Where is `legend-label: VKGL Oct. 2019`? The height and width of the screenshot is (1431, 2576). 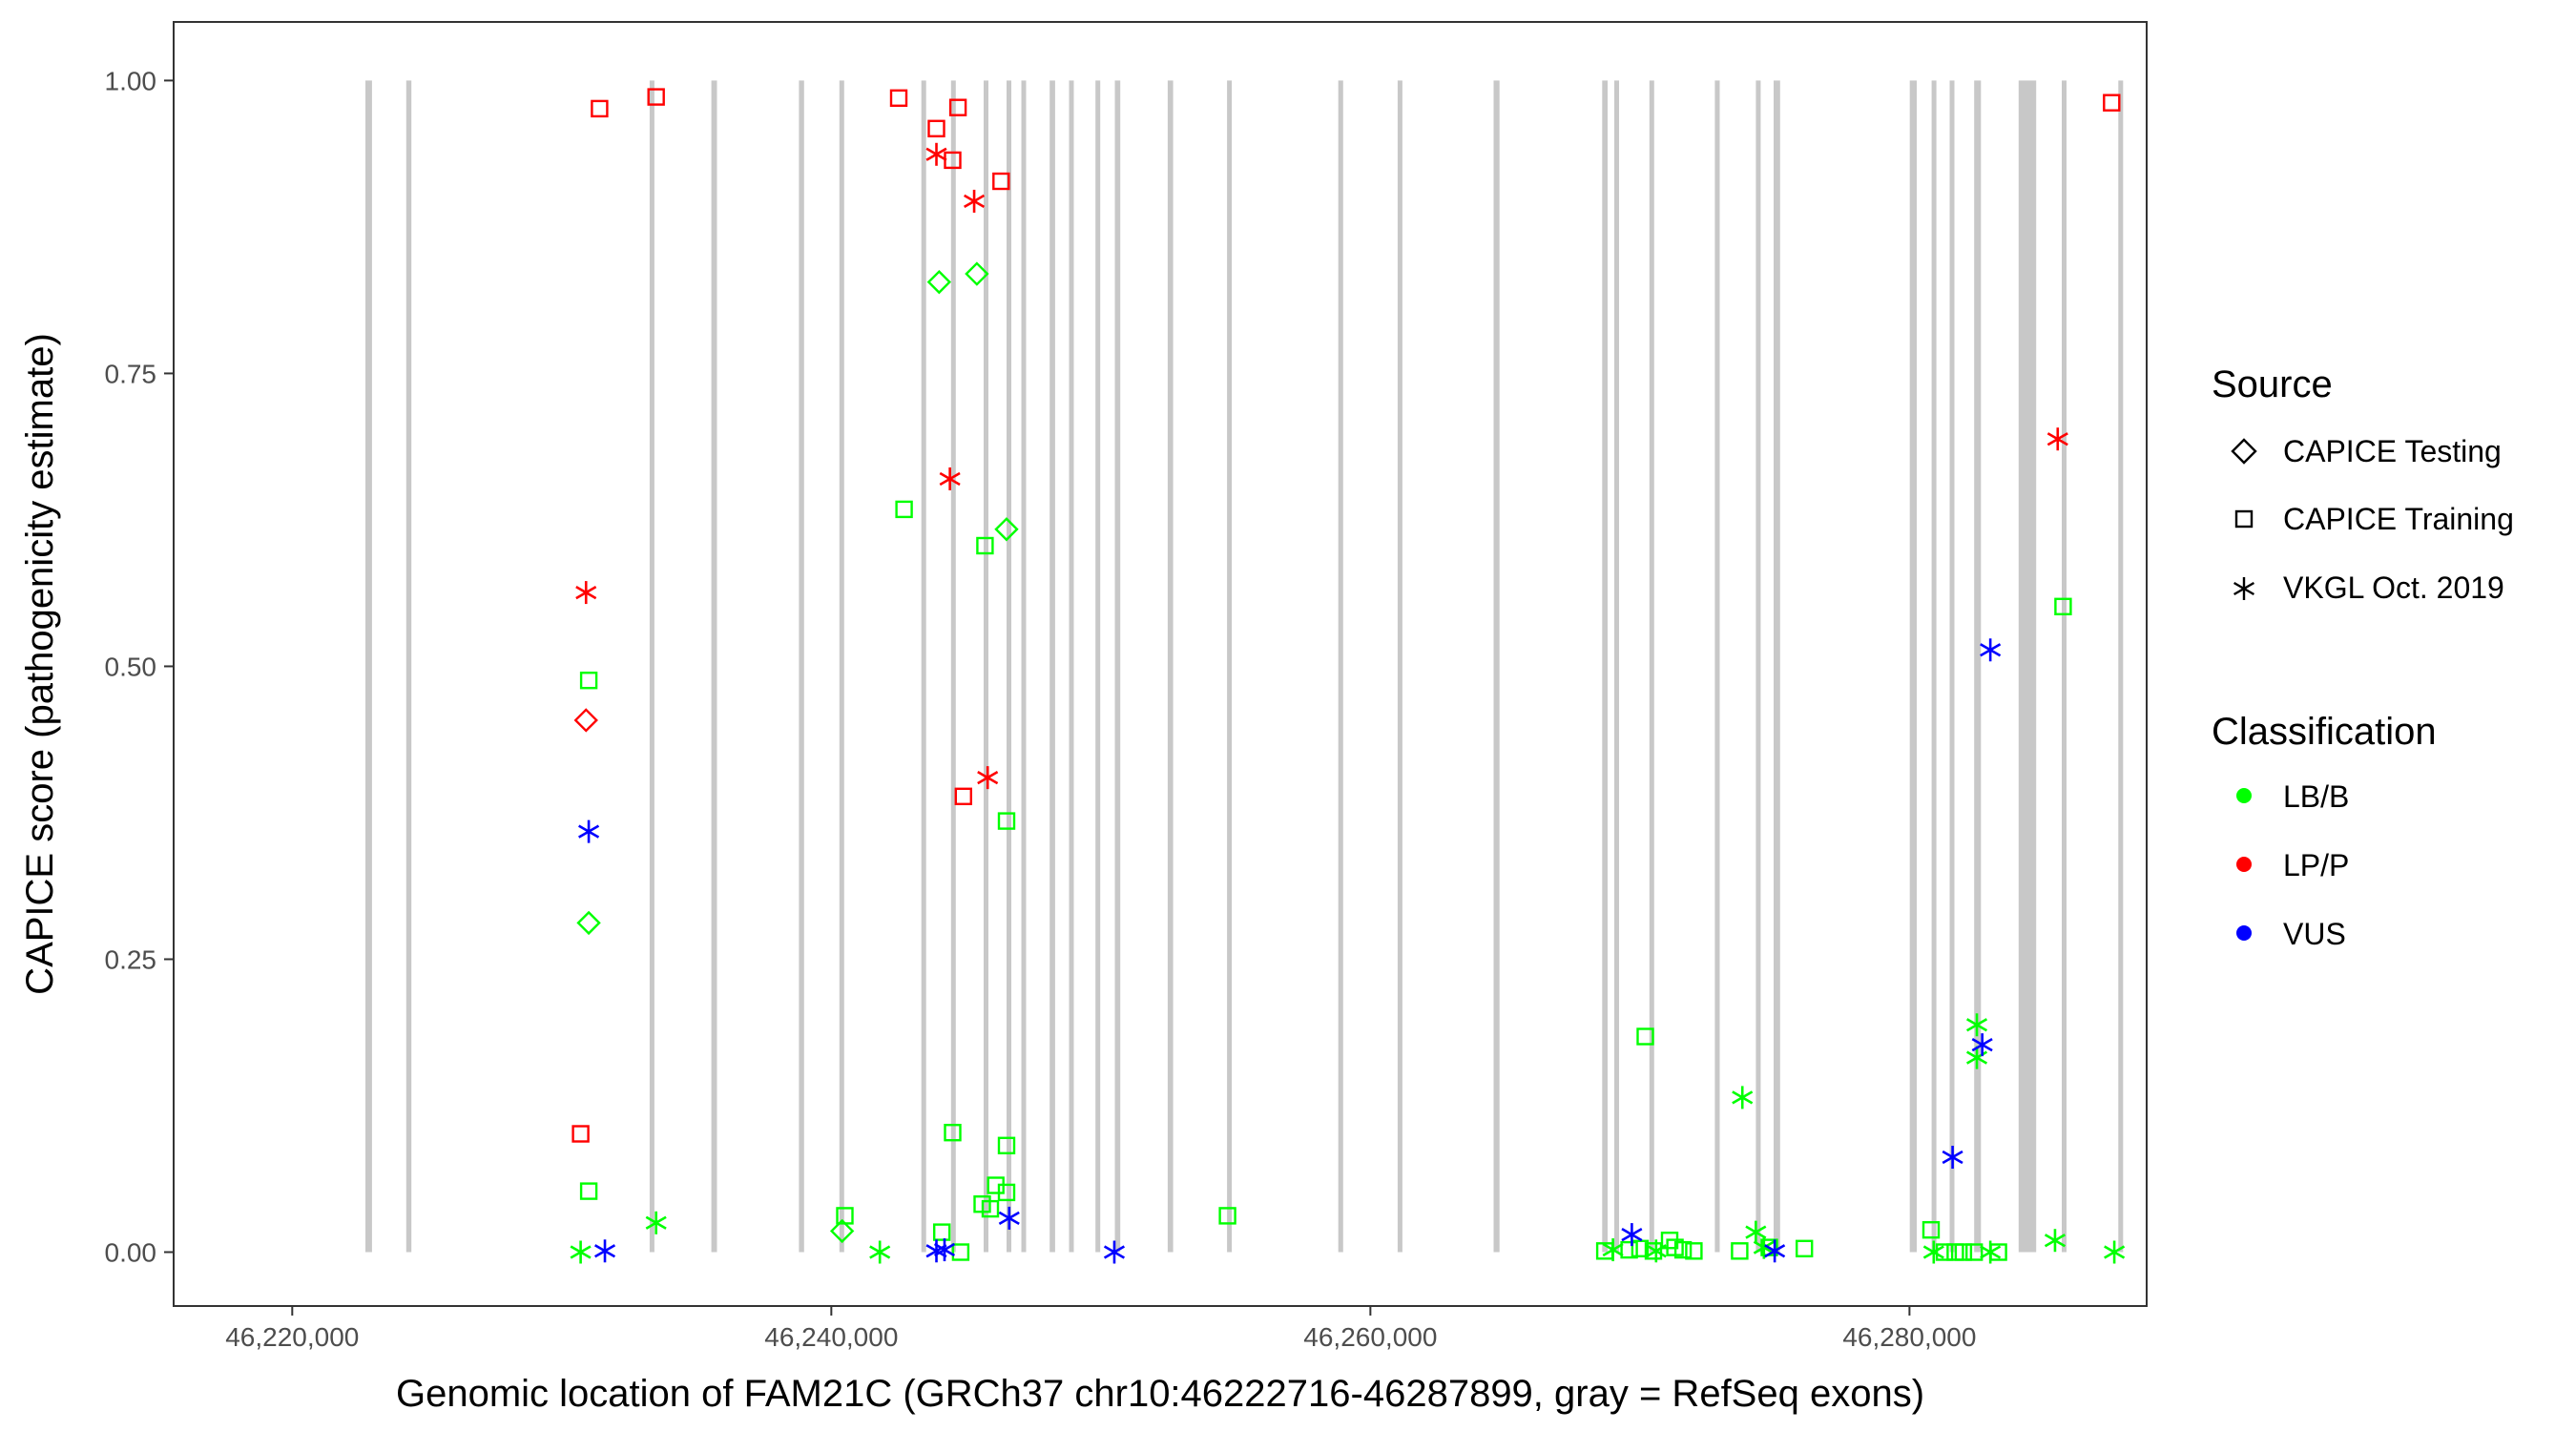
legend-label: VKGL Oct. 2019 is located at coordinates (2393, 587).